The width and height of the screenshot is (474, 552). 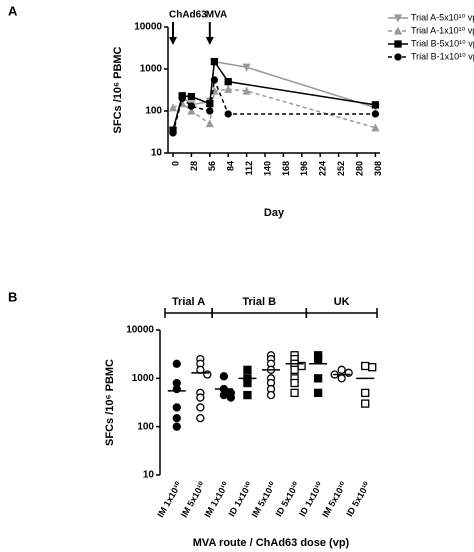 I want to click on x-tick-label: 280, so click(x=359, y=168).